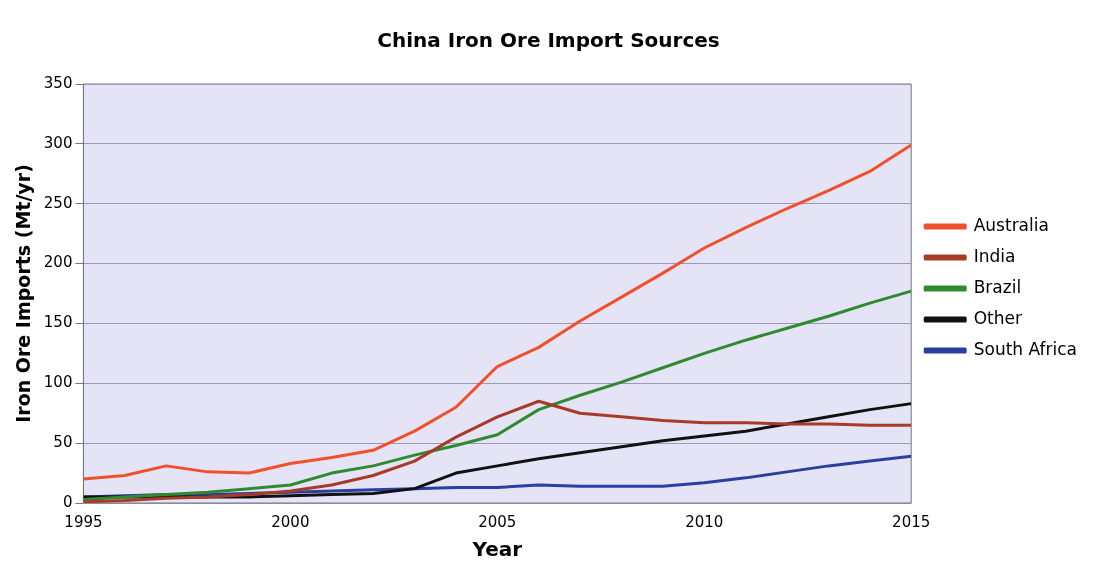 This screenshot has height=577, width=1107. What do you see at coordinates (58, 262) in the screenshot?
I see `y-tick-label: 200` at bounding box center [58, 262].